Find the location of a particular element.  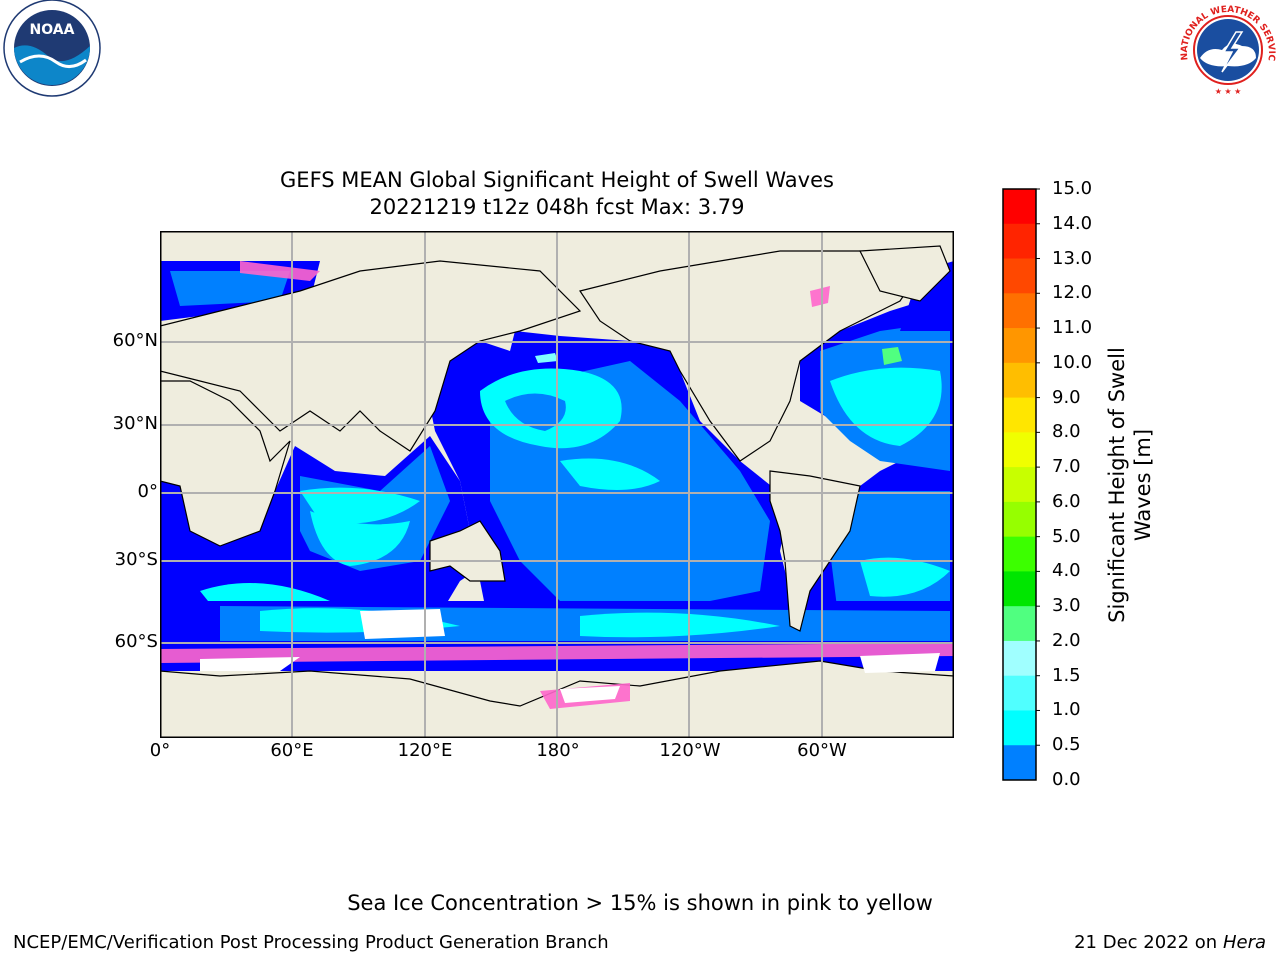

noaa-logo: NOAA is located at coordinates (52, 48).